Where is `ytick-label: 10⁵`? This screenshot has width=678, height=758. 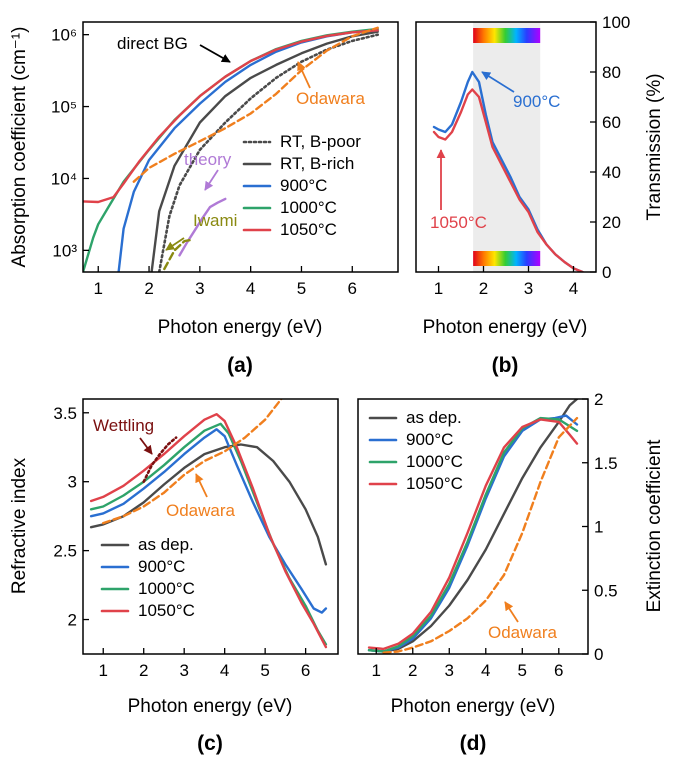
ytick-label: 10⁵ is located at coordinates (64, 107).